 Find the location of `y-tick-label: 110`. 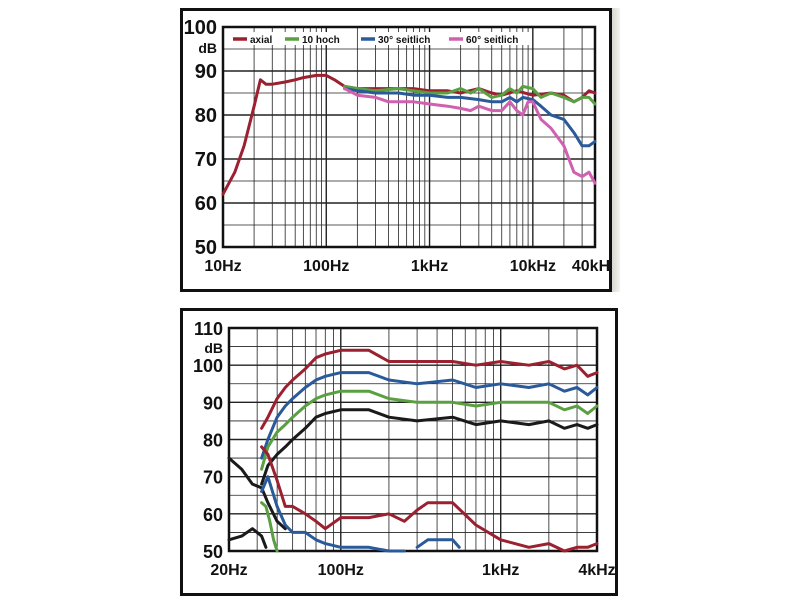

y-tick-label: 110 is located at coordinates (208, 329).